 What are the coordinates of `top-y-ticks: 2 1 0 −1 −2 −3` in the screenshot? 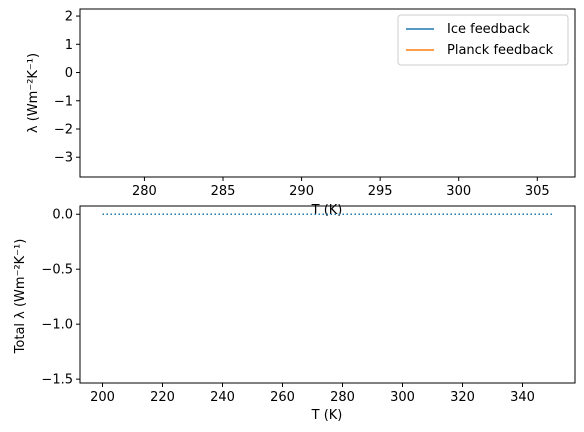 It's located at (67, 88).